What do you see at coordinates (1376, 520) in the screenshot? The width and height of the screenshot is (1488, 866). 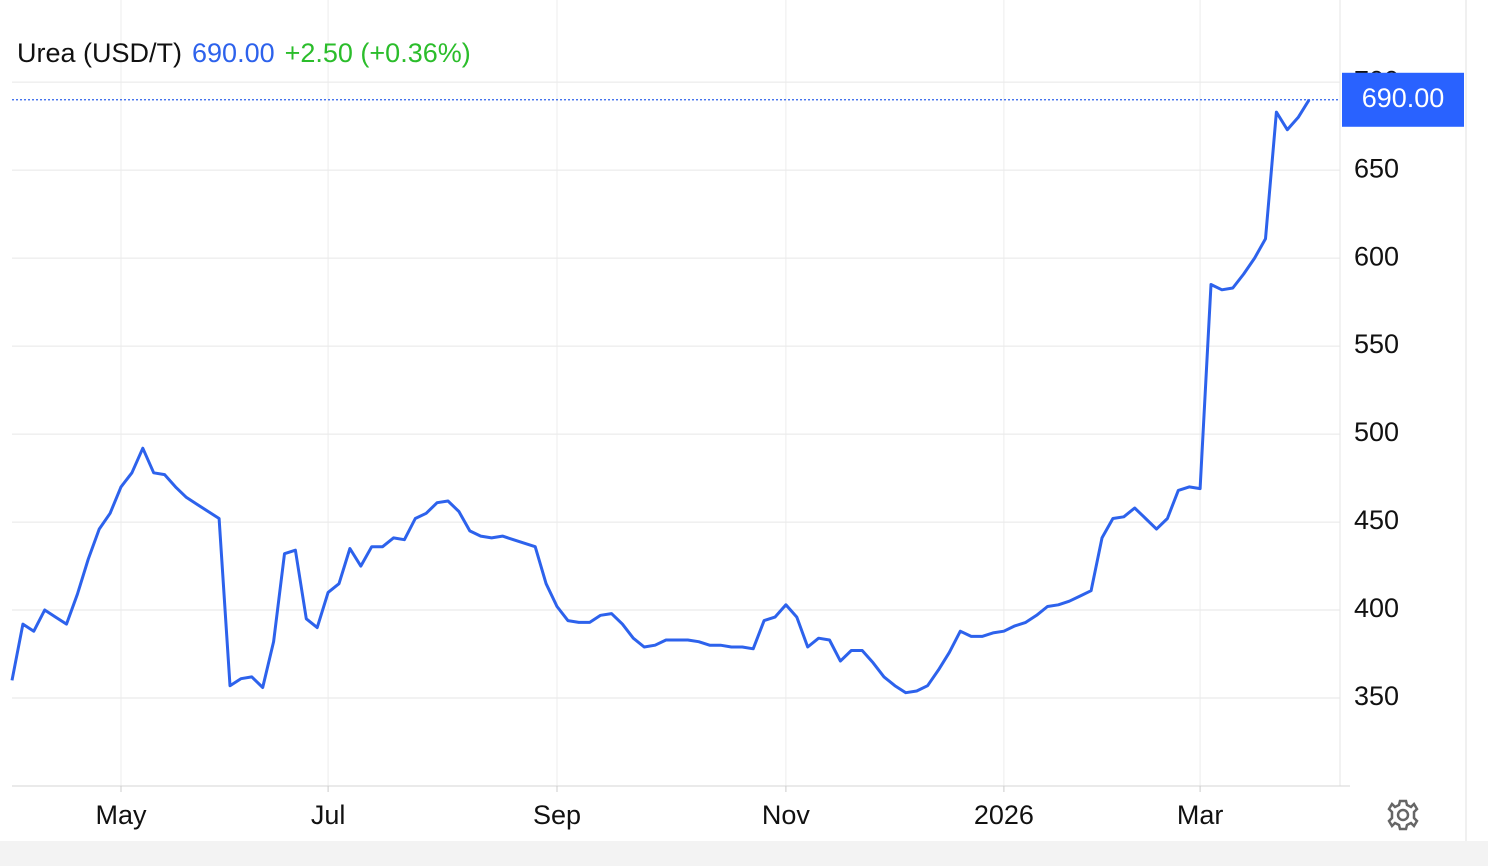 I see `y-tick-label: 450` at bounding box center [1376, 520].